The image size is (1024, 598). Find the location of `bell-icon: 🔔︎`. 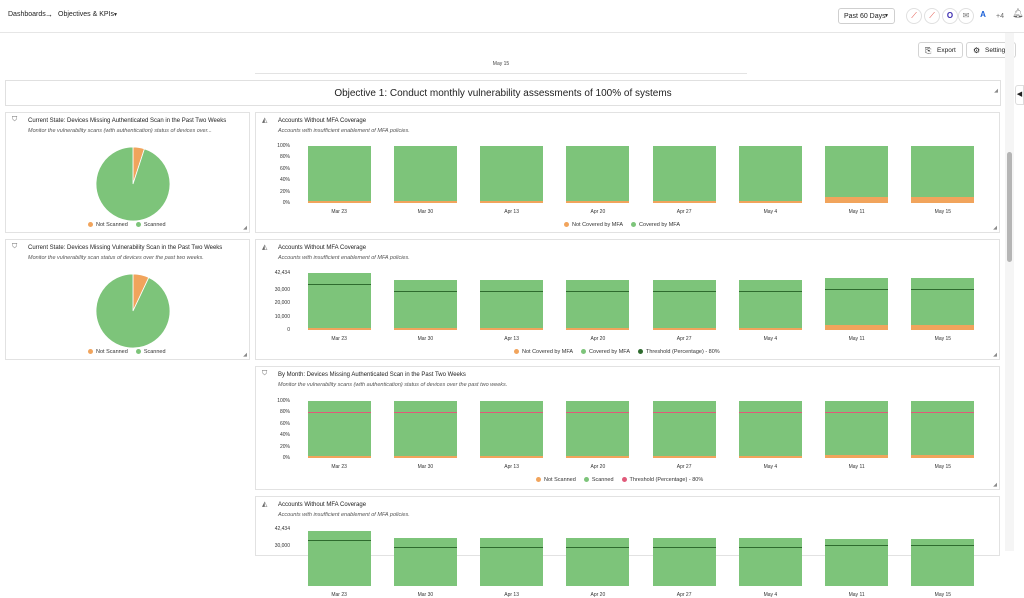

bell-icon: 🔔︎ is located at coordinates (1018, 13).